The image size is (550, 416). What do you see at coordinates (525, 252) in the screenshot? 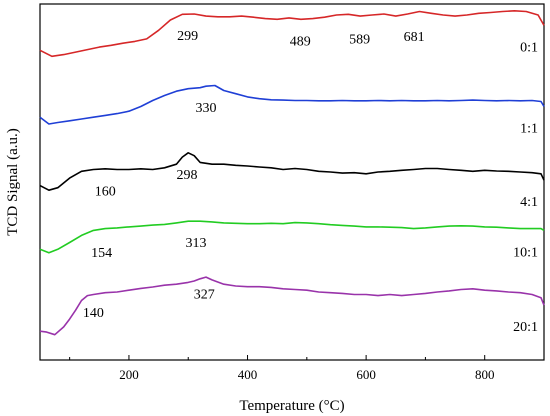
I see `series-label: 10:1` at bounding box center [525, 252].